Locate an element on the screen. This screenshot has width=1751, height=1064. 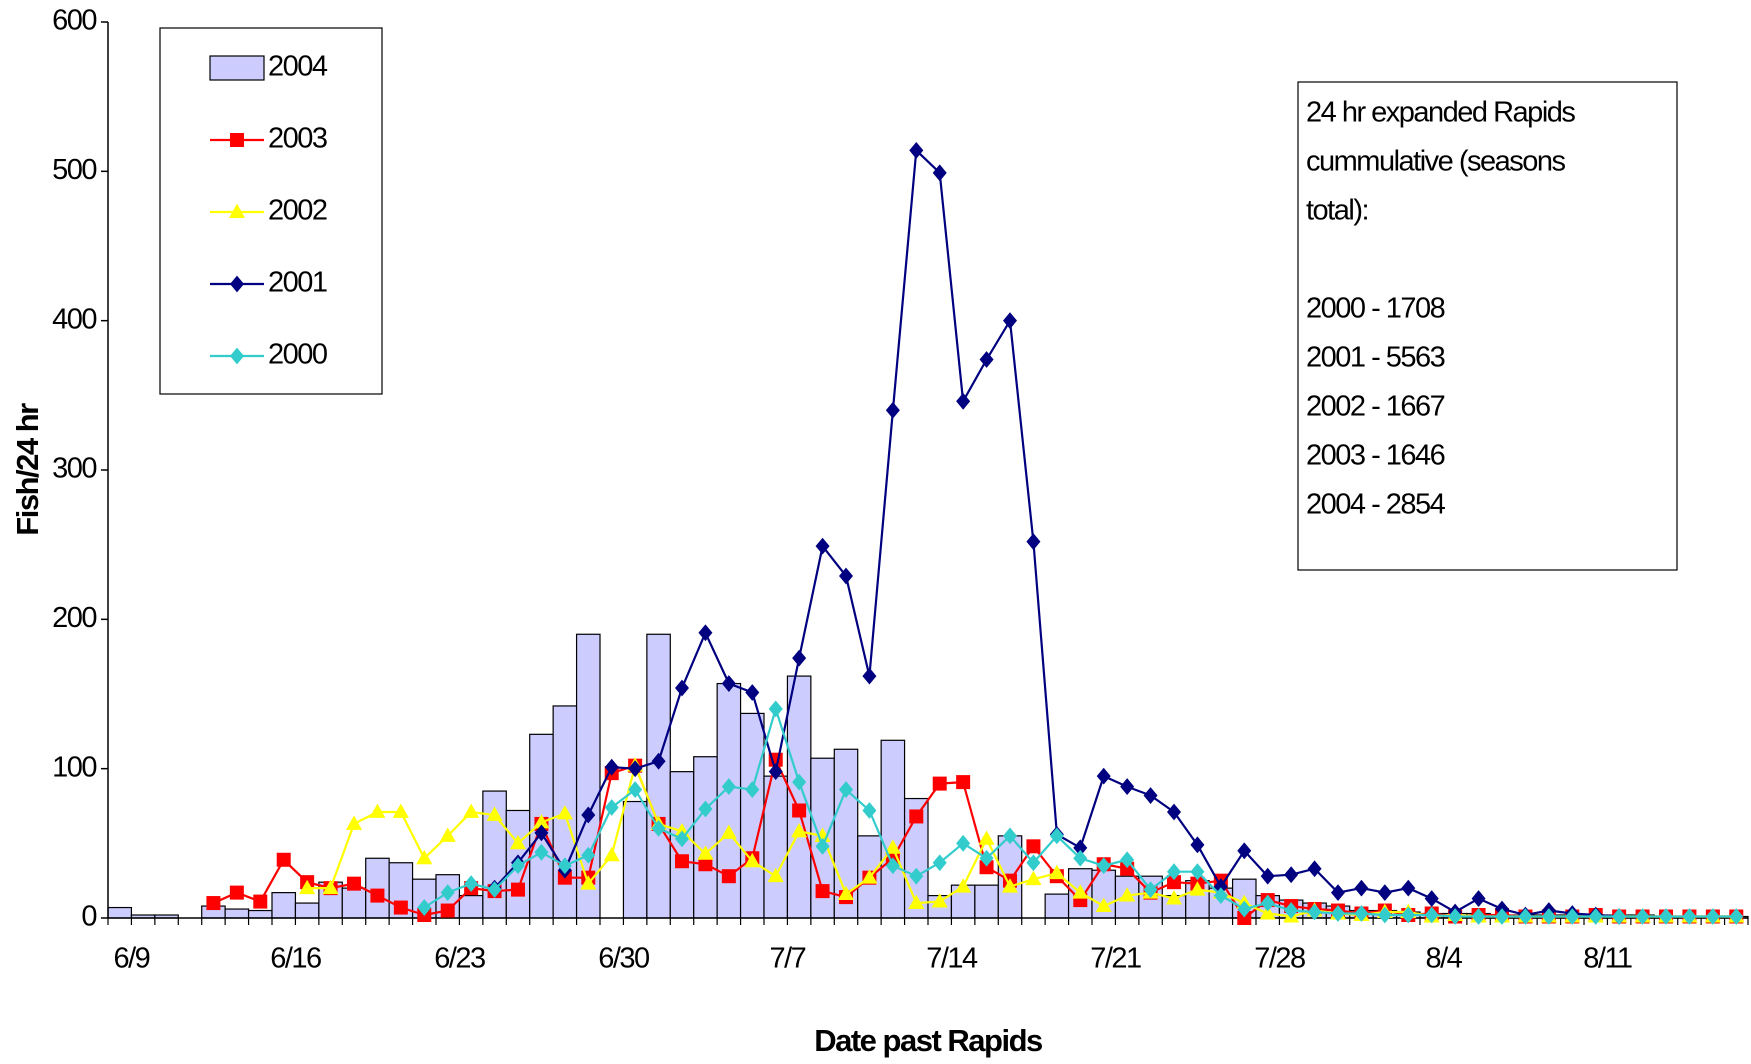
x-tick-label: 8/4 is located at coordinates (1444, 959).